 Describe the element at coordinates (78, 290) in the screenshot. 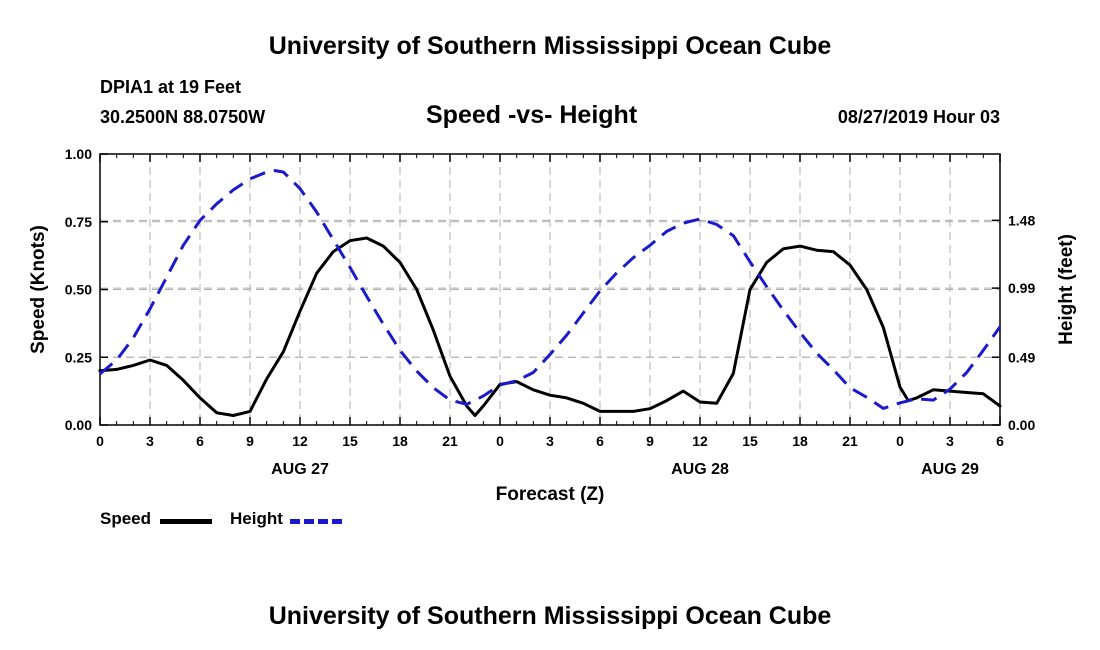

I see `y-tick-label: 0.50` at that location.